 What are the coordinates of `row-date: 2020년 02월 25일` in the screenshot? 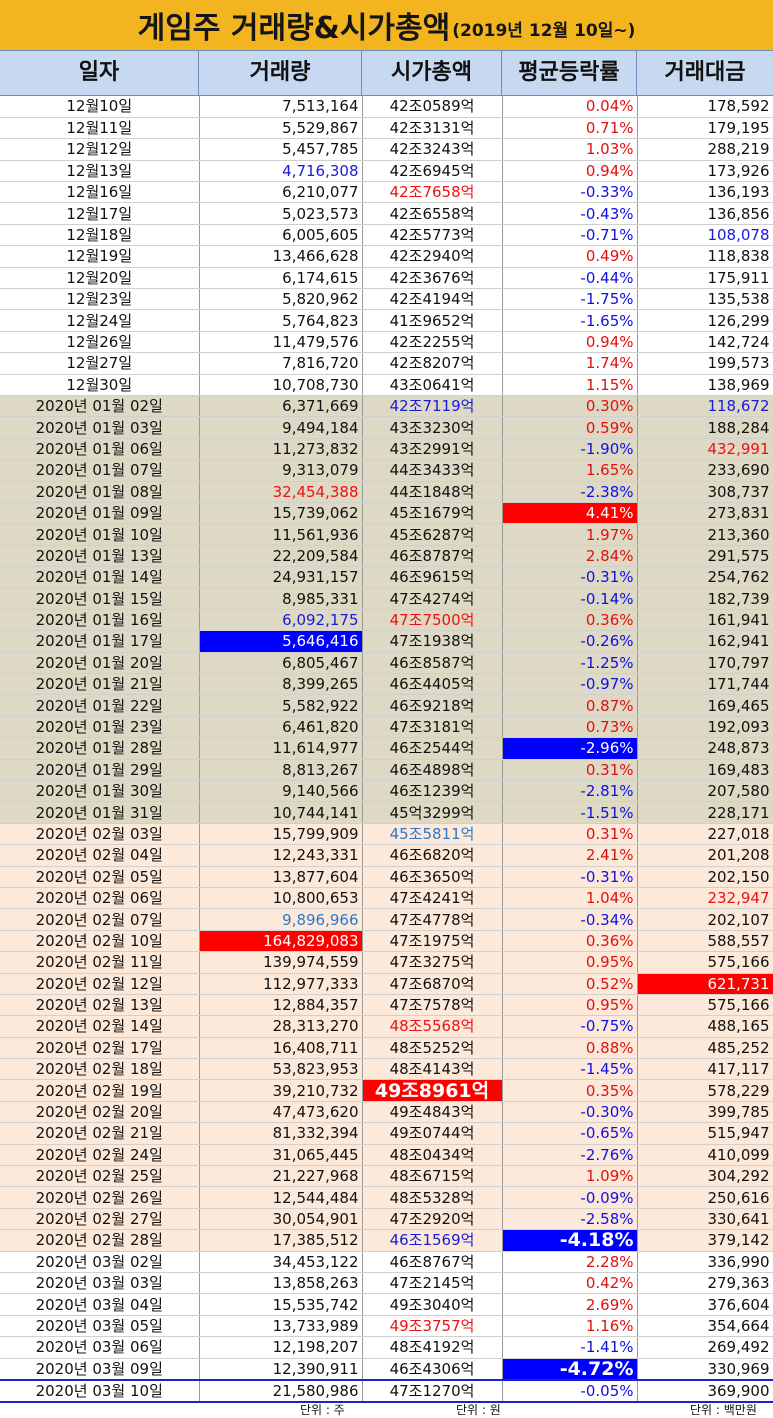 It's located at (100, 1176).